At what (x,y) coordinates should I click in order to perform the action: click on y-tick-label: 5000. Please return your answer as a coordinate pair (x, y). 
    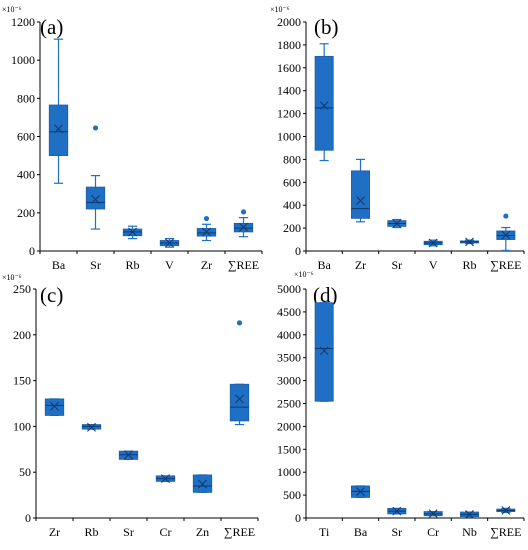
    Looking at the image, I should click on (289, 289).